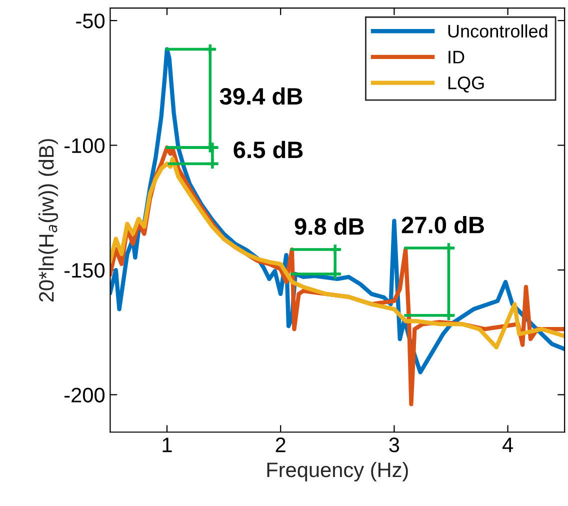 Image resolution: width=568 pixels, height=506 pixels. What do you see at coordinates (394, 445) in the screenshot?
I see `x-tick-label: 3` at bounding box center [394, 445].